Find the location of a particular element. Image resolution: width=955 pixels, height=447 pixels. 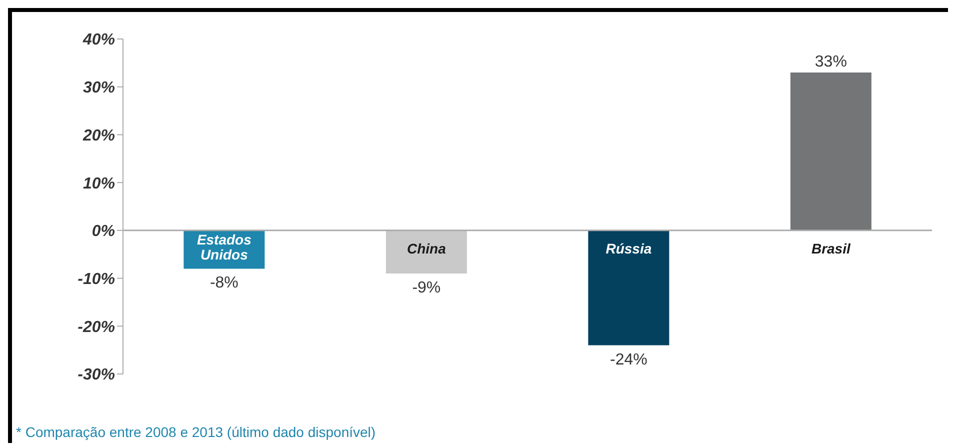

y-tick-label: 10% is located at coordinates (98, 183).